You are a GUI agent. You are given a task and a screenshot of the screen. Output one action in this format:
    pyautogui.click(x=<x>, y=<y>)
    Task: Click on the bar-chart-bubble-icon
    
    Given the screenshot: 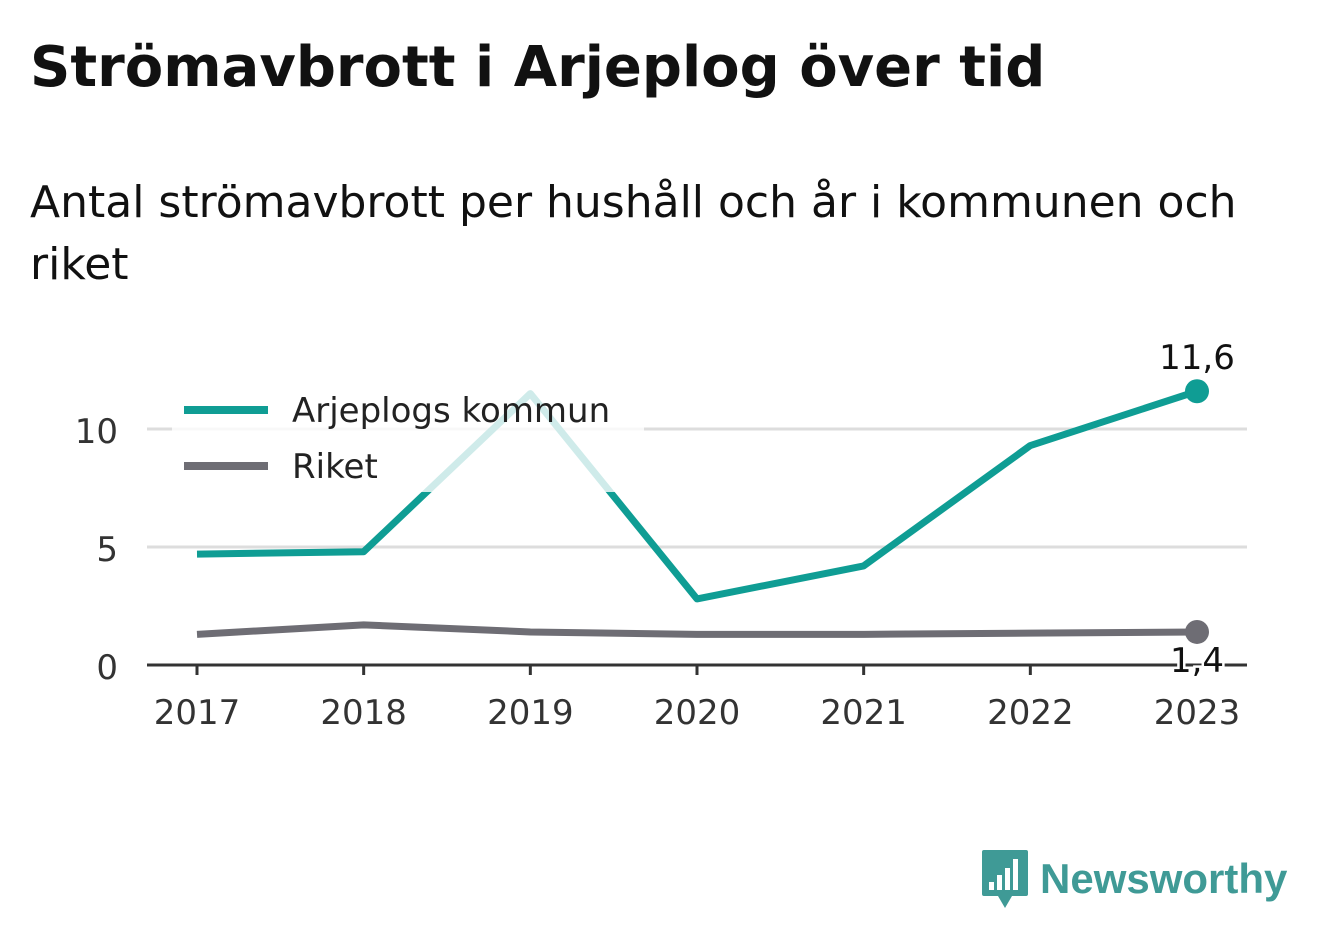 What is the action you would take?
    pyautogui.click(x=1005, y=879)
    